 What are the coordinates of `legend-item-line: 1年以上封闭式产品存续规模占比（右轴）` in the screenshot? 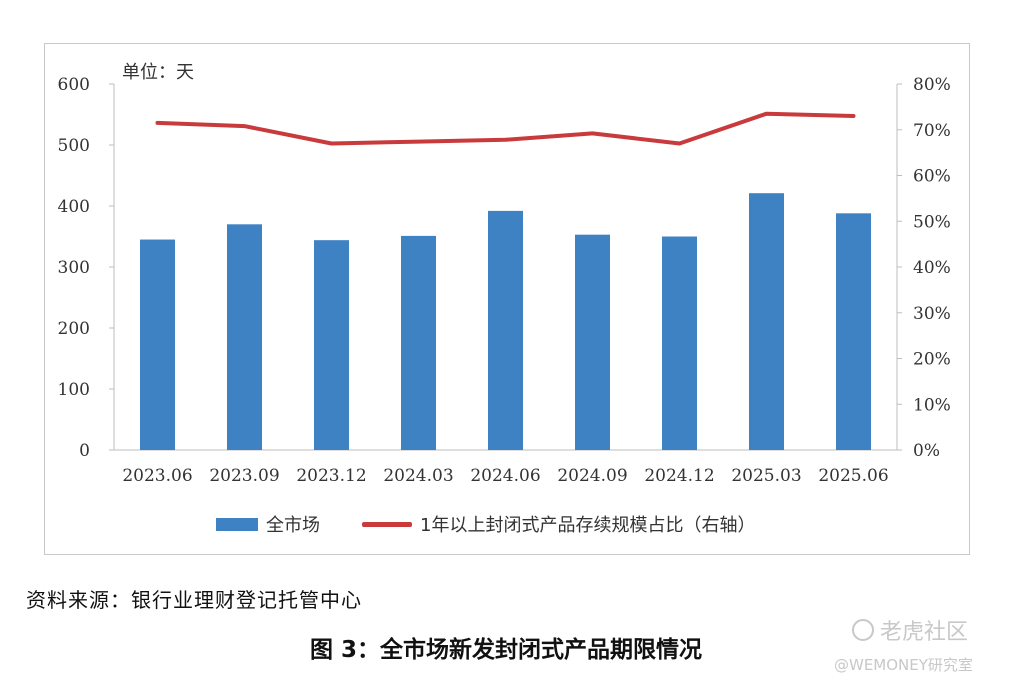 It's located at (558, 524).